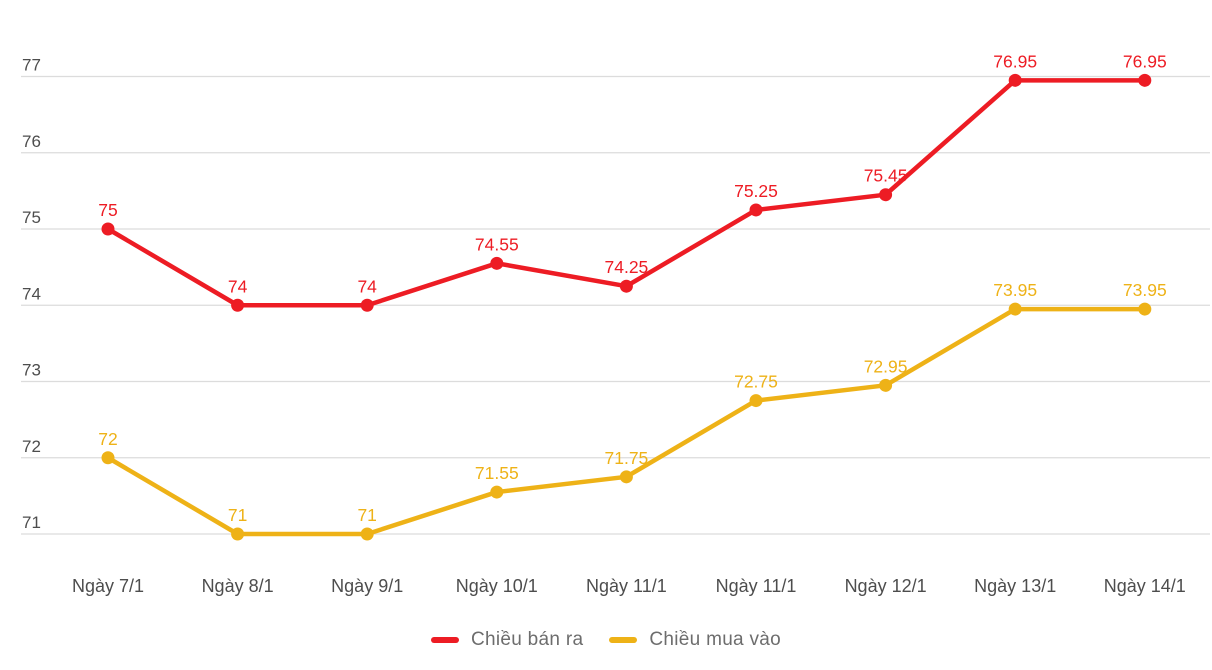  I want to click on data-point-label: 72.75, so click(756, 382).